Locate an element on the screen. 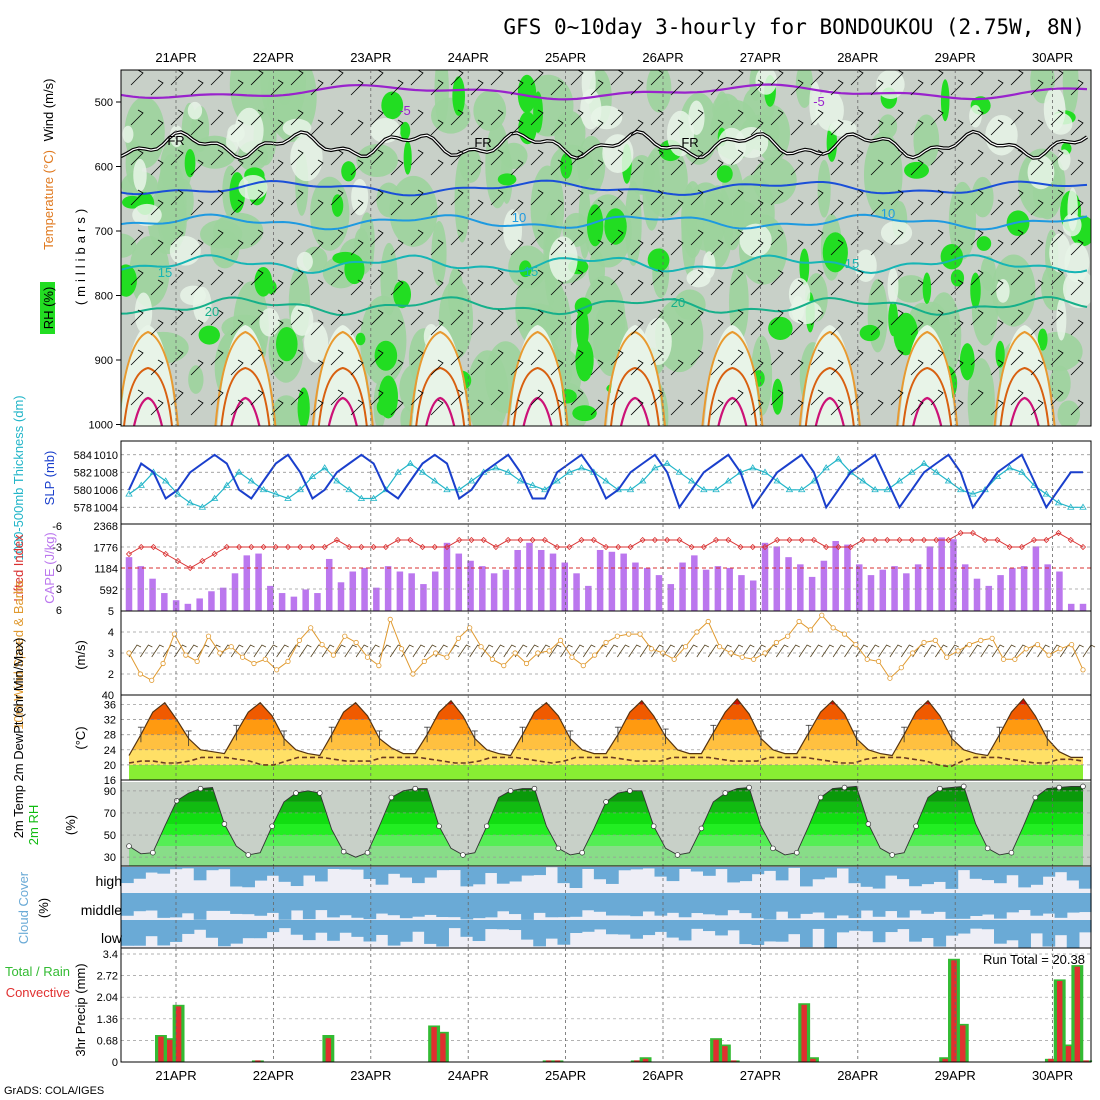 This screenshot has width=1100, height=1100. precip-bars is located at coordinates (624, 1010).